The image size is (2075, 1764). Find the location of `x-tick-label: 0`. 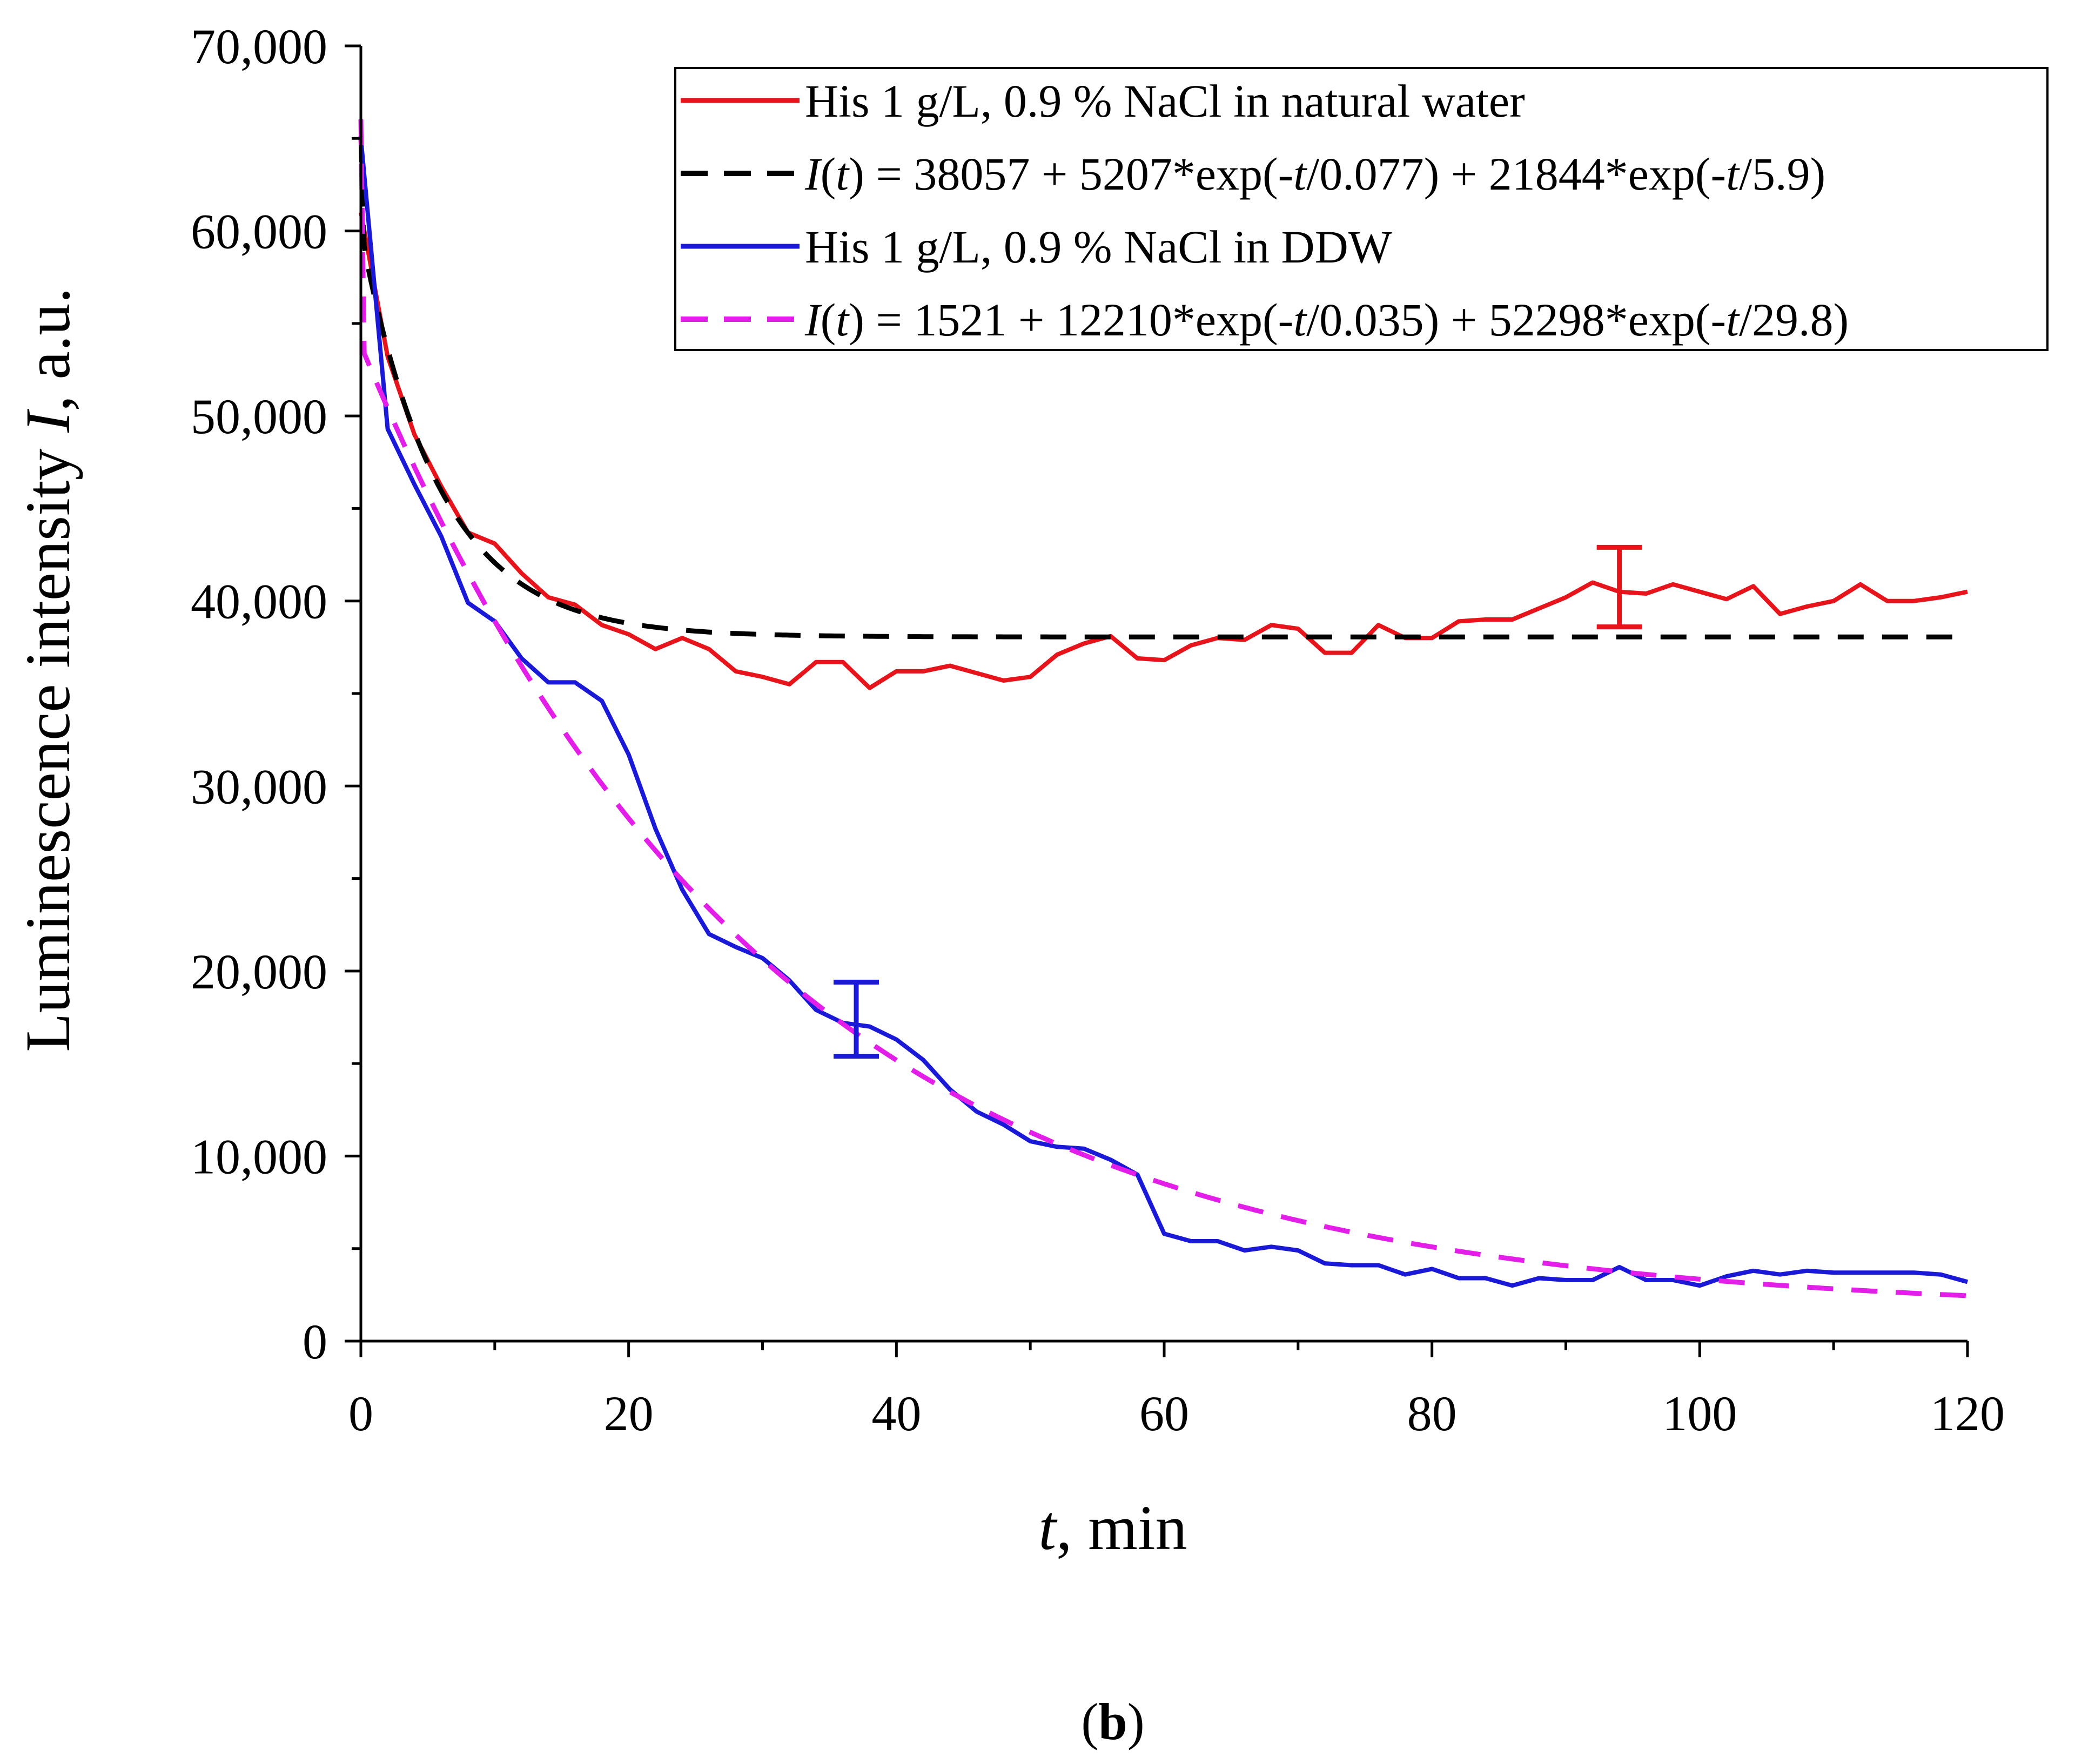

x-tick-label: 0 is located at coordinates (360, 1413).